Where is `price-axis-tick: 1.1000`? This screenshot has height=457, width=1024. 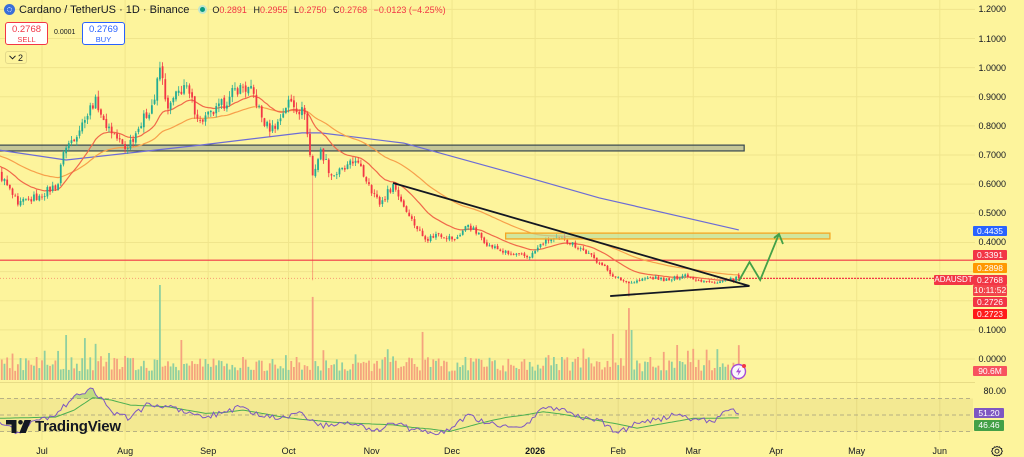
price-axis-tick: 1.1000 is located at coordinates (992, 39).